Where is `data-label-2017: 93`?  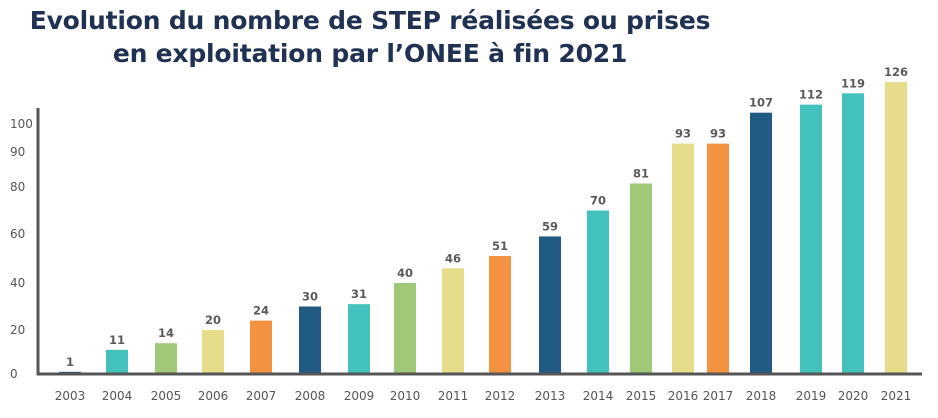
data-label-2017: 93 is located at coordinates (718, 134).